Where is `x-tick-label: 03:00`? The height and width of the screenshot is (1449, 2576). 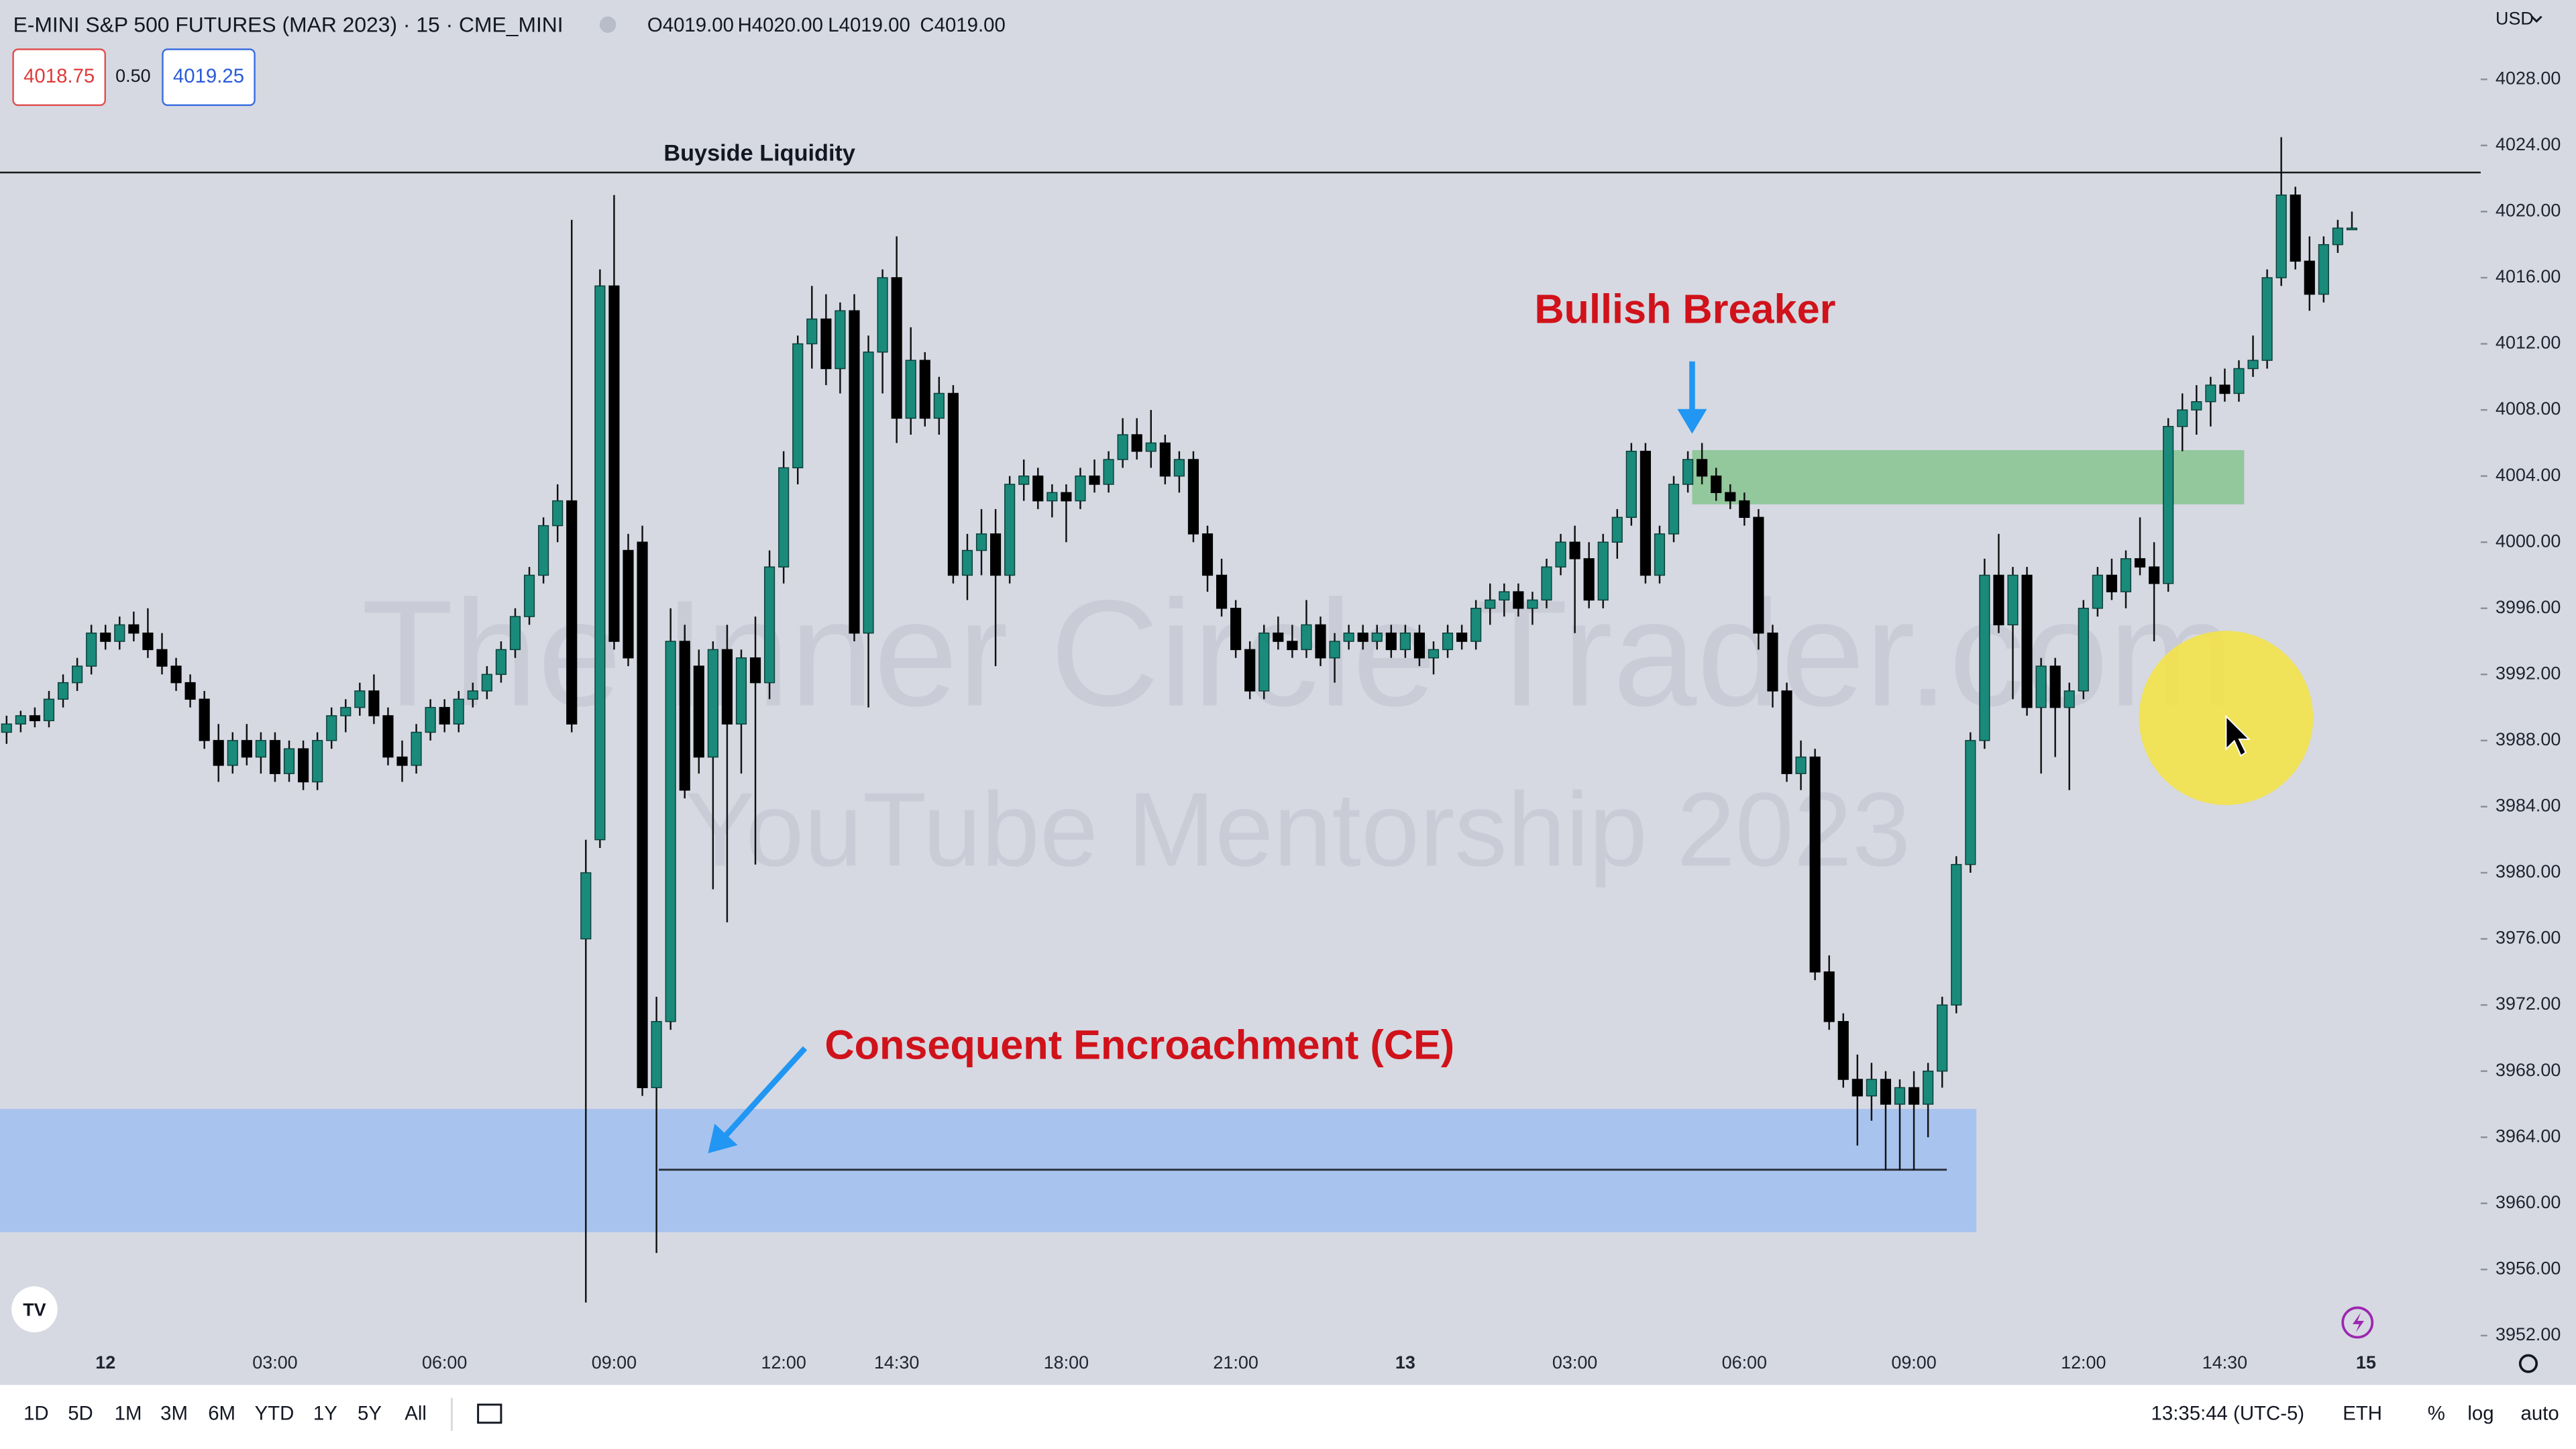 x-tick-label: 03:00 is located at coordinates (1574, 1362).